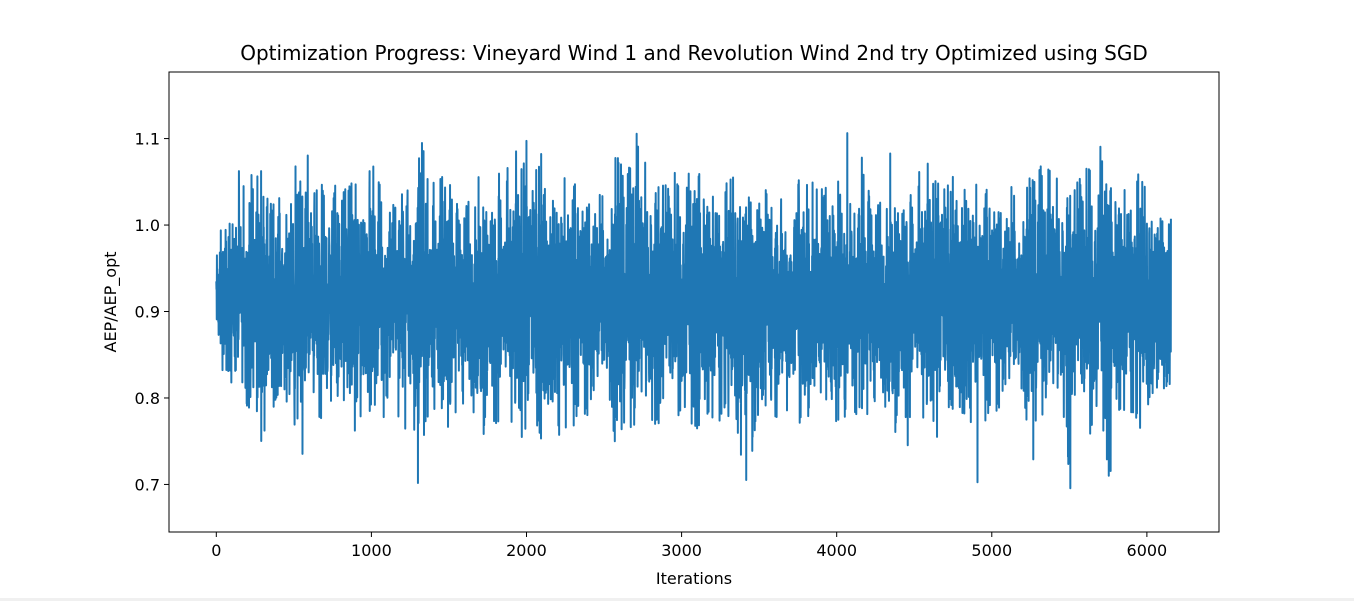 Image resolution: width=1354 pixels, height=601 pixels. What do you see at coordinates (371, 550) in the screenshot?
I see `x-tick-label: 1000` at bounding box center [371, 550].